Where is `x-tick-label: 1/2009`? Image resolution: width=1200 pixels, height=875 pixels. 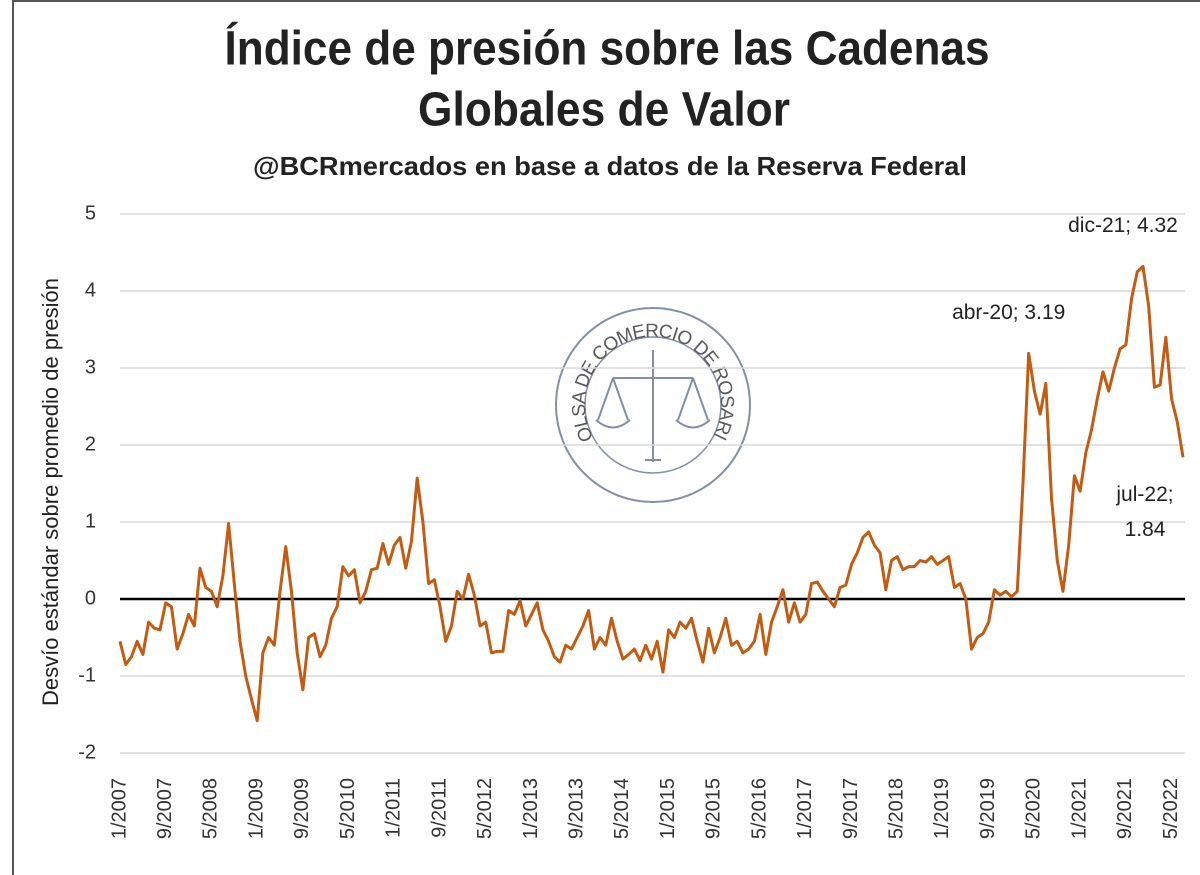 x-tick-label: 1/2009 is located at coordinates (256, 808).